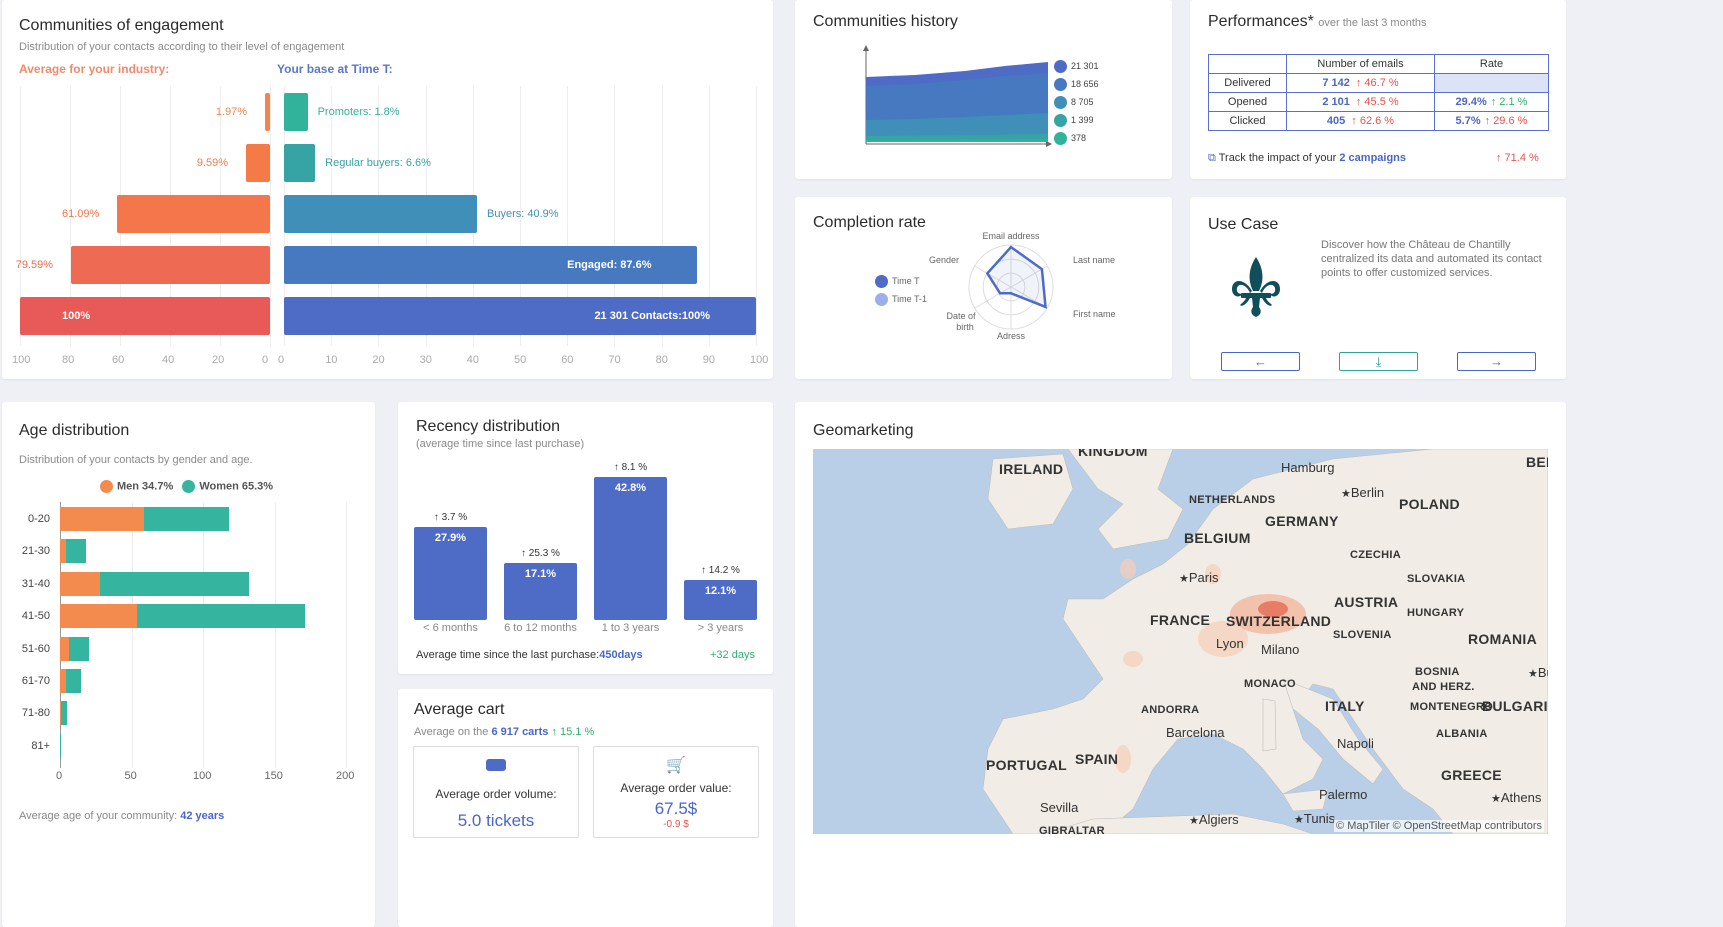 This screenshot has width=1723, height=927. What do you see at coordinates (1180, 620) in the screenshot?
I see `country-label: FRANCE` at bounding box center [1180, 620].